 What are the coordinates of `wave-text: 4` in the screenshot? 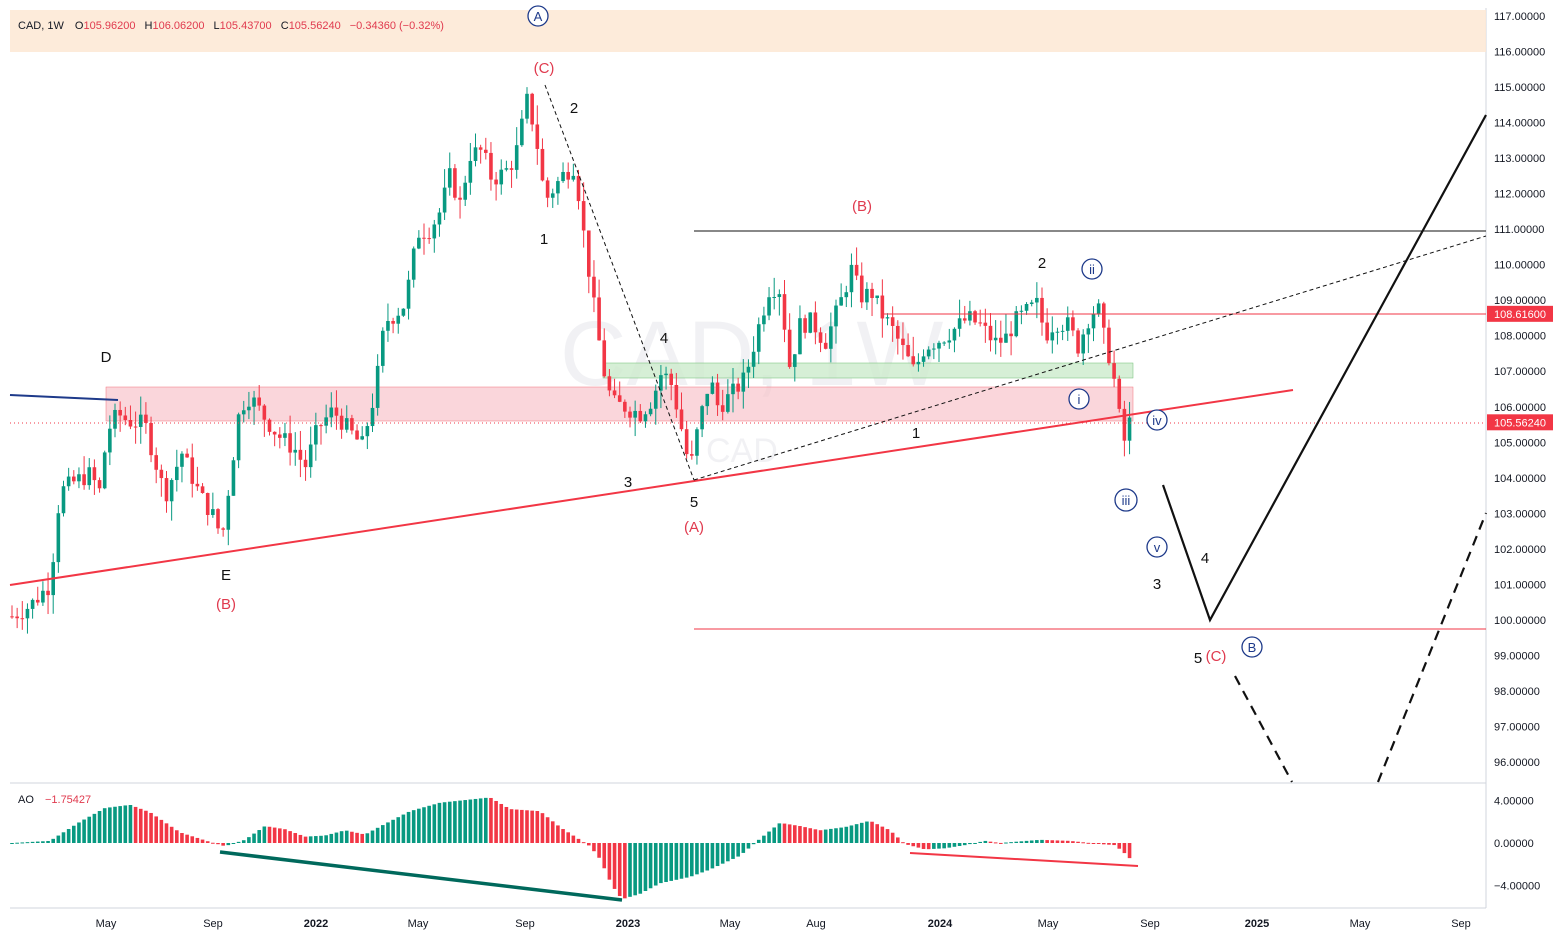 It's located at (664, 338).